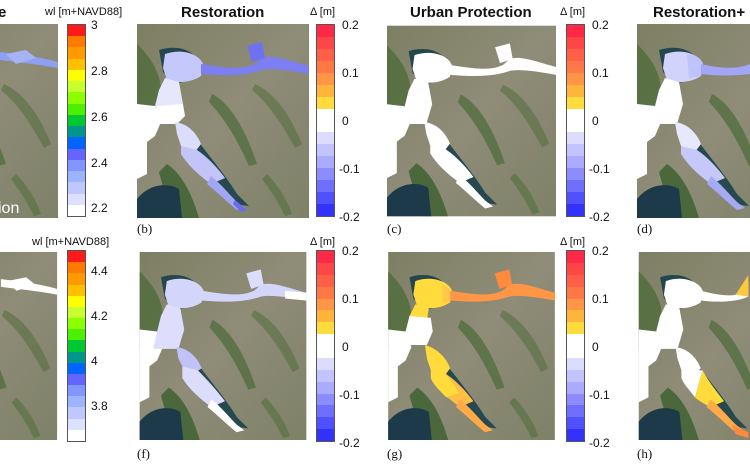 The width and height of the screenshot is (750, 470). What do you see at coordinates (29, 346) in the screenshot?
I see `map-panel-e` at bounding box center [29, 346].